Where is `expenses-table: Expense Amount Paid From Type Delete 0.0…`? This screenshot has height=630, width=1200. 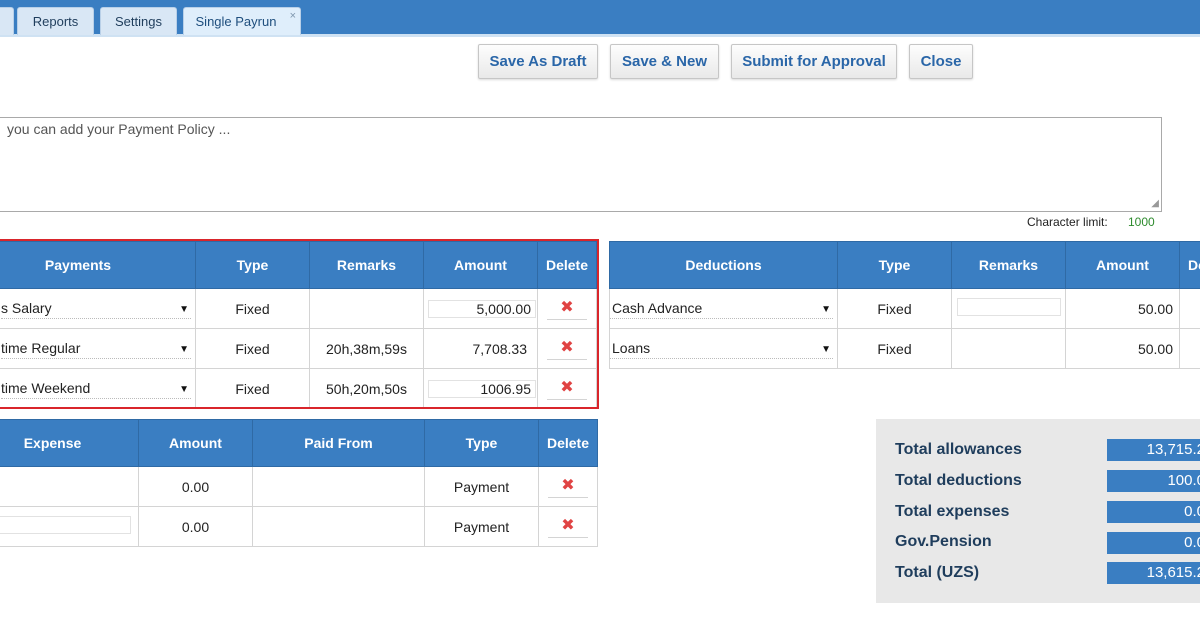 expenses-table: Expense Amount Paid From Type Delete 0.0… is located at coordinates (299, 483).